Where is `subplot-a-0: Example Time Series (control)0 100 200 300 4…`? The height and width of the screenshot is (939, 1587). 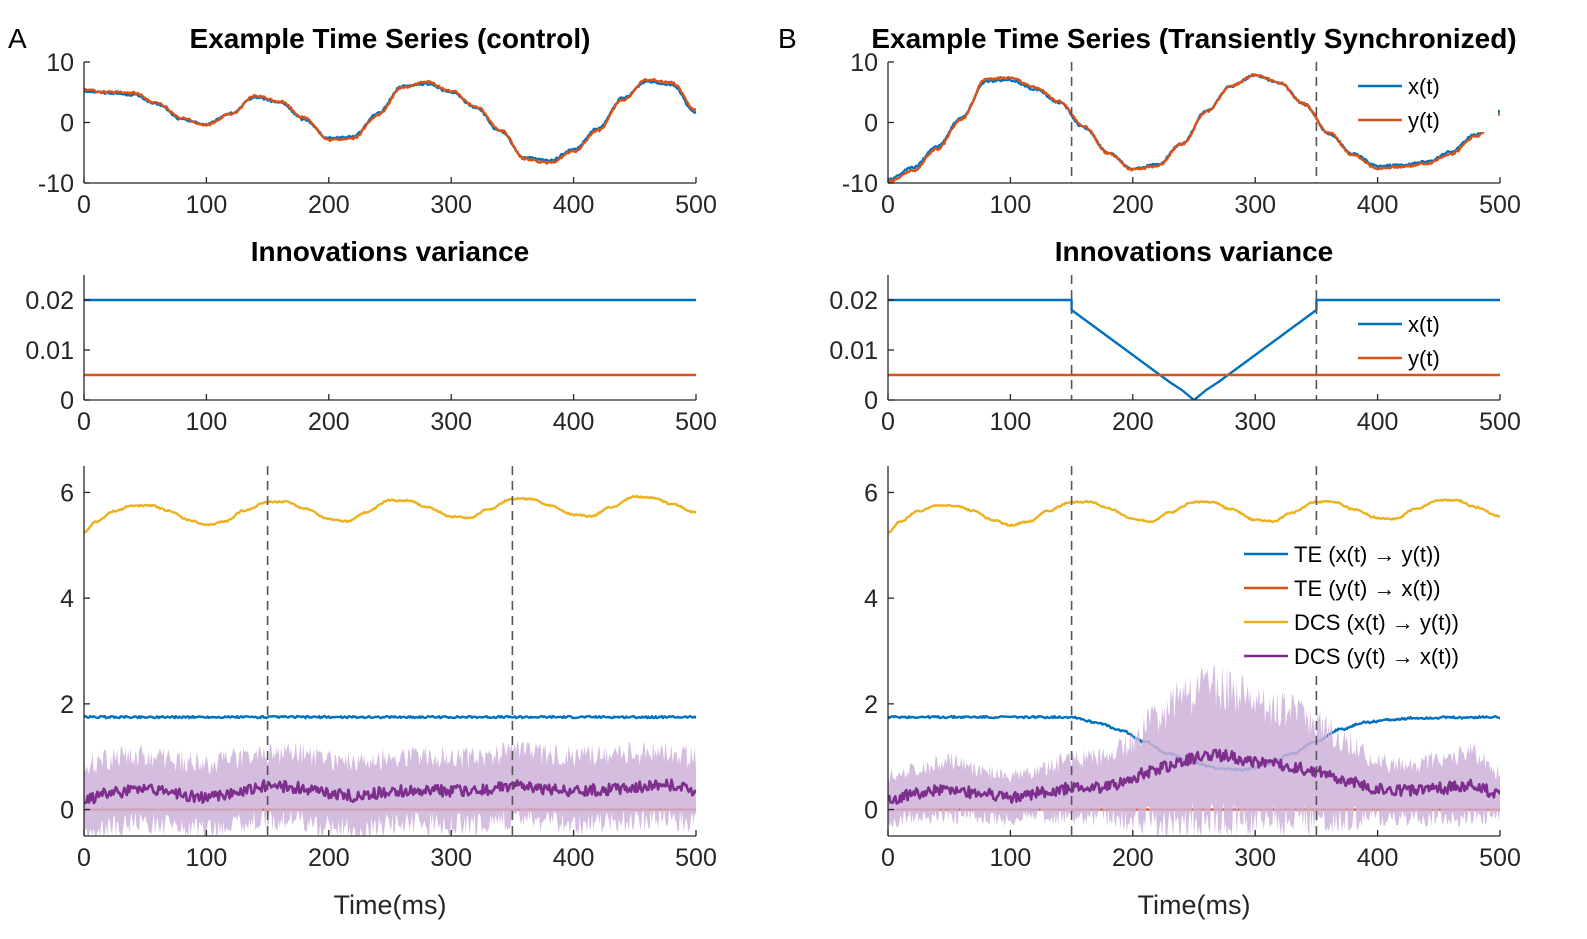
subplot-a-0: Example Time Series (control)0 100 200 300 4… is located at coordinates (377, 121).